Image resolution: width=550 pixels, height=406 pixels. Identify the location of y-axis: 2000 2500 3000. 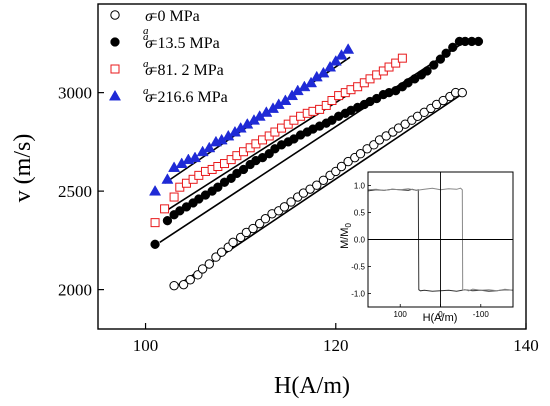
(81, 192).